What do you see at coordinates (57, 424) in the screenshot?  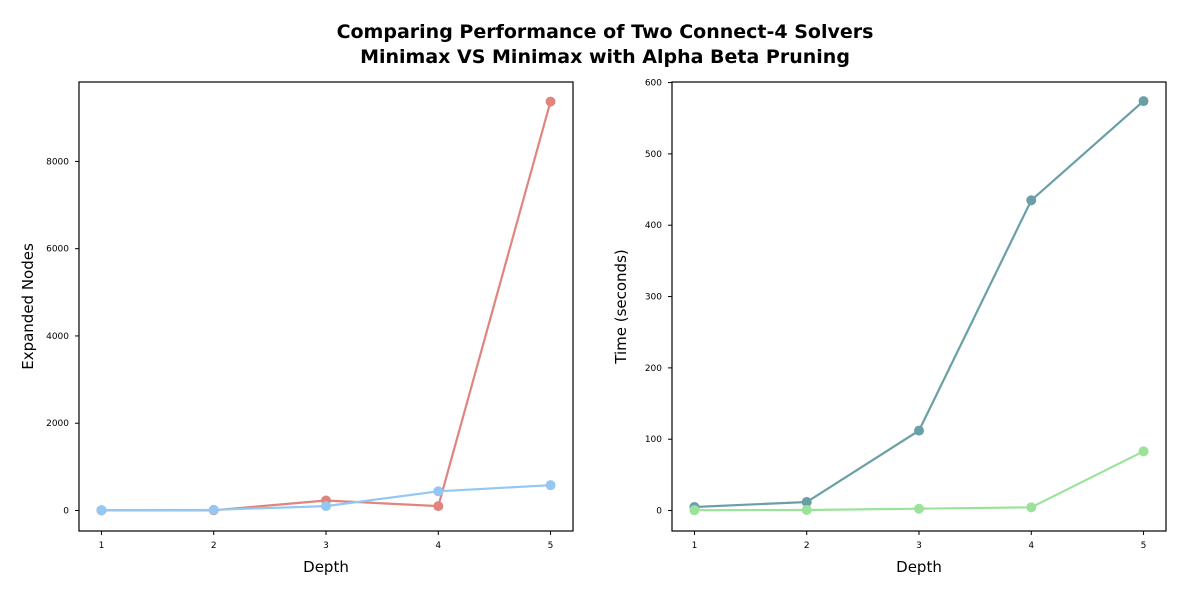 I see `chart1-y-tick-label: 2000` at bounding box center [57, 424].